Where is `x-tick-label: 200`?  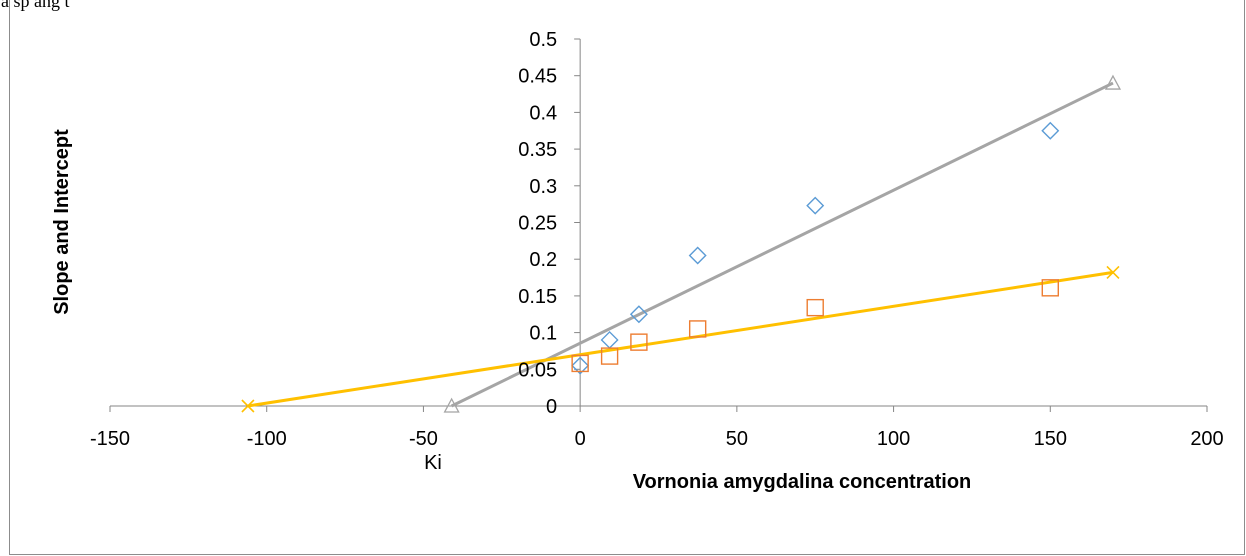
x-tick-label: 200 is located at coordinates (1206, 439).